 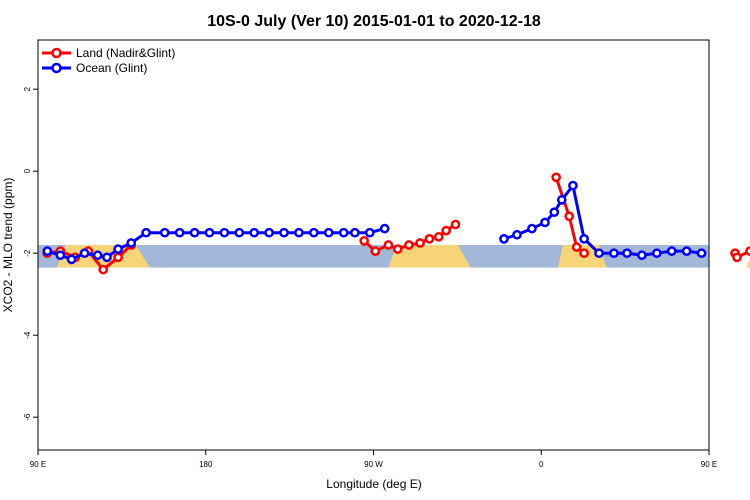 I want to click on x-axis-label: Longitude (deg E), so click(x=373, y=484).